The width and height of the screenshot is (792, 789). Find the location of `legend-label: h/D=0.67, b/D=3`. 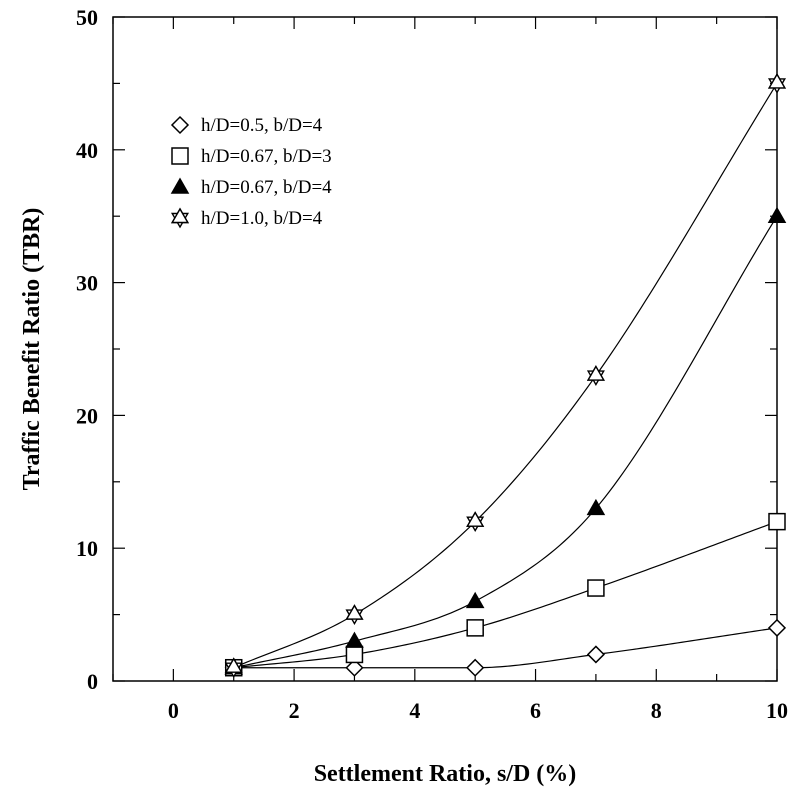

legend-label: h/D=0.67, b/D=3 is located at coordinates (266, 156).